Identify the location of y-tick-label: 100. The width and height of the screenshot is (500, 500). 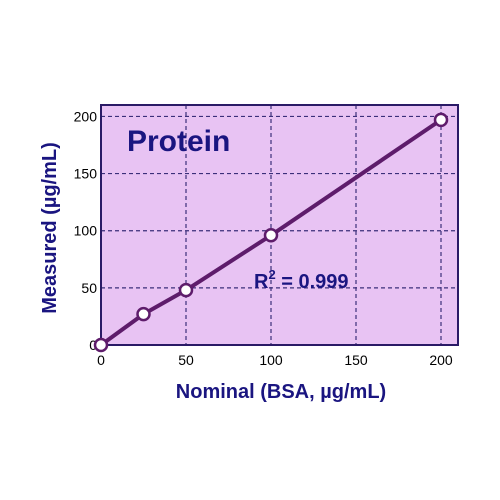
(86, 231).